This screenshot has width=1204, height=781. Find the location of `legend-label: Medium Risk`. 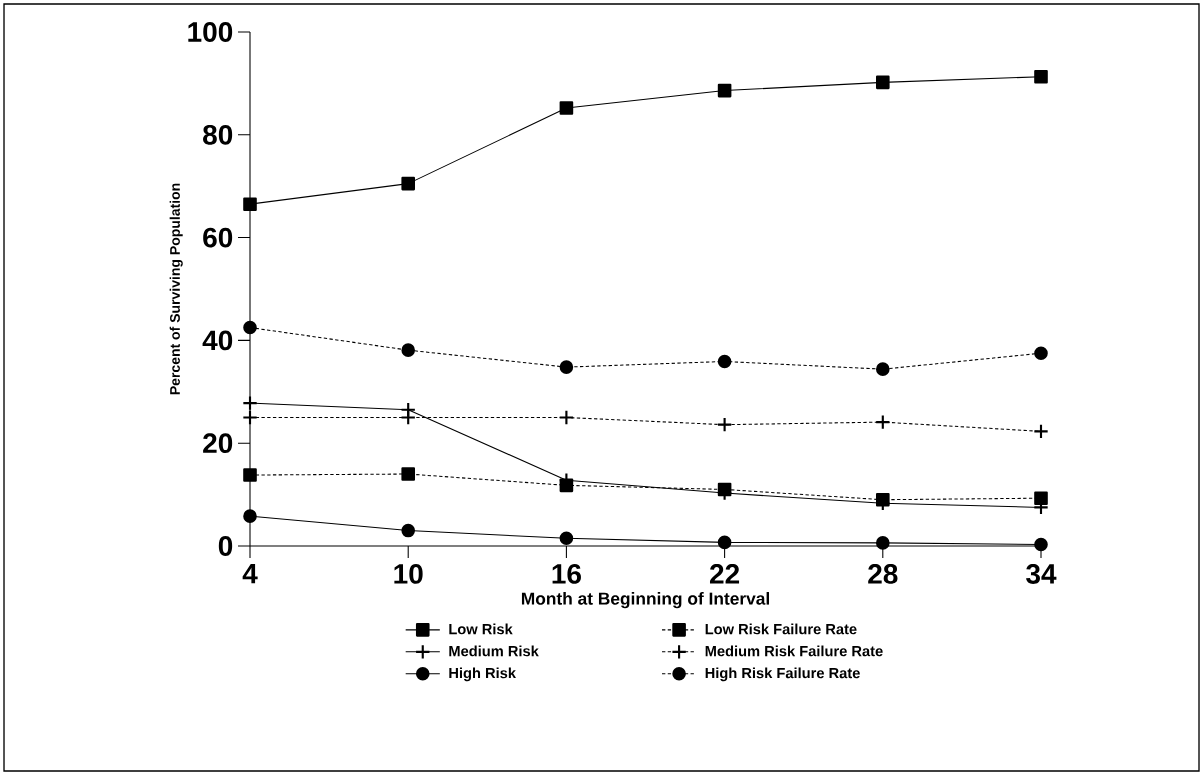

legend-label: Medium Risk is located at coordinates (494, 651).